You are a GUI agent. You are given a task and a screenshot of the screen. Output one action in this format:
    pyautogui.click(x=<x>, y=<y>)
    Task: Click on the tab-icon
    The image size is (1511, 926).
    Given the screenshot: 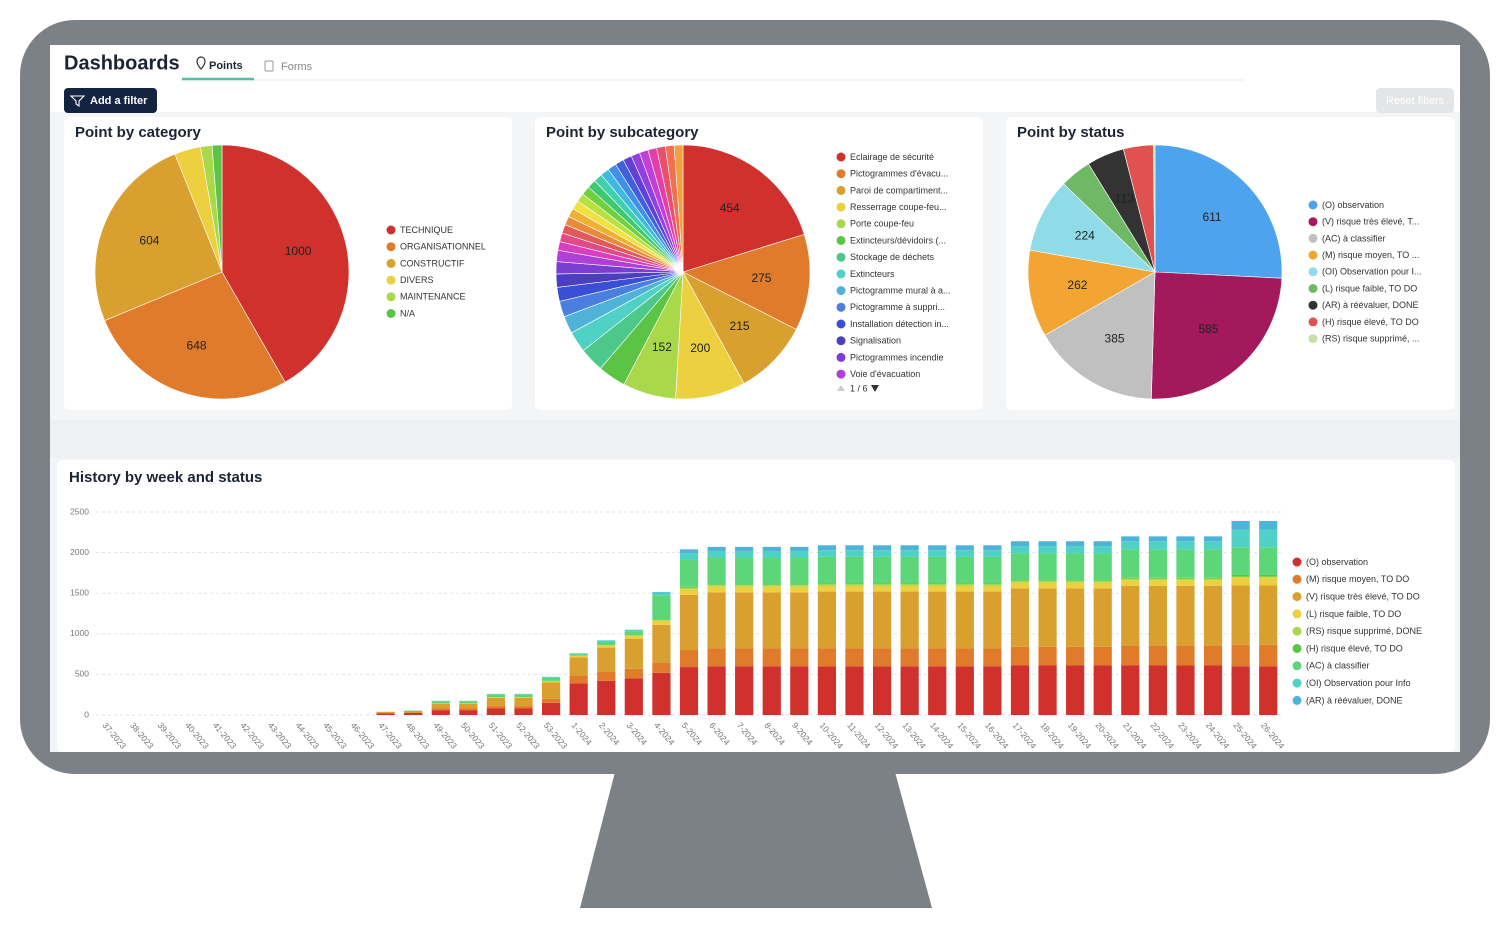 What is the action you would take?
    pyautogui.click(x=201, y=63)
    